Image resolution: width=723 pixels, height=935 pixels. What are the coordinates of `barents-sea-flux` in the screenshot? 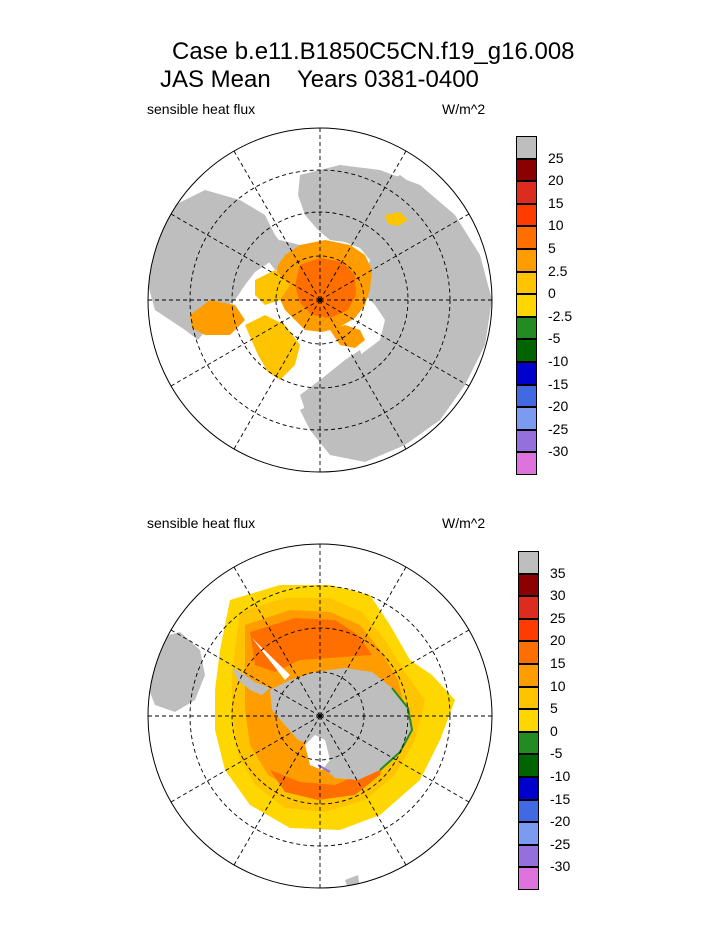 It's located at (347, 336).